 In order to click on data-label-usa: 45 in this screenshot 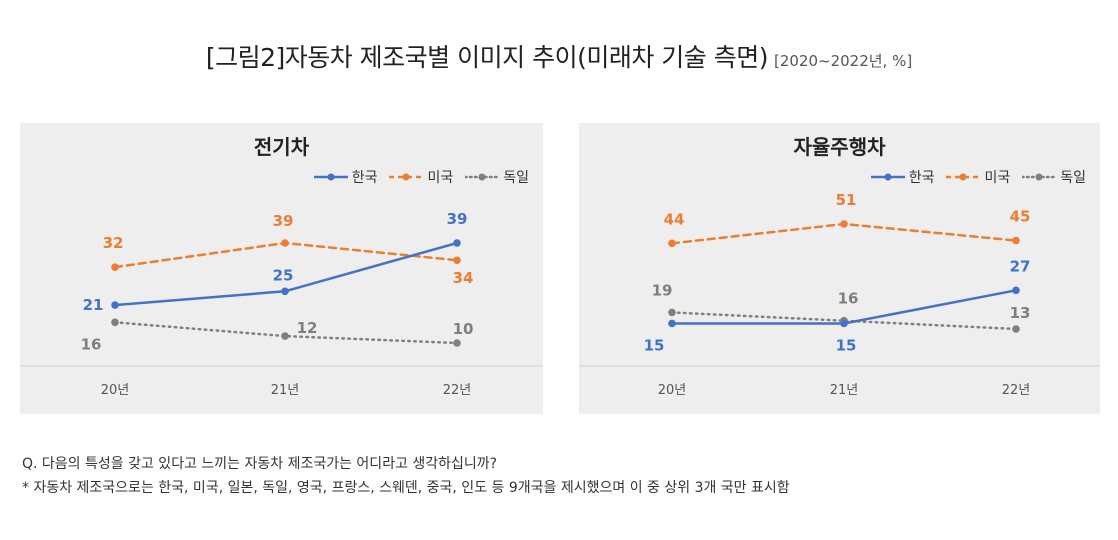, I will do `click(1020, 217)`.